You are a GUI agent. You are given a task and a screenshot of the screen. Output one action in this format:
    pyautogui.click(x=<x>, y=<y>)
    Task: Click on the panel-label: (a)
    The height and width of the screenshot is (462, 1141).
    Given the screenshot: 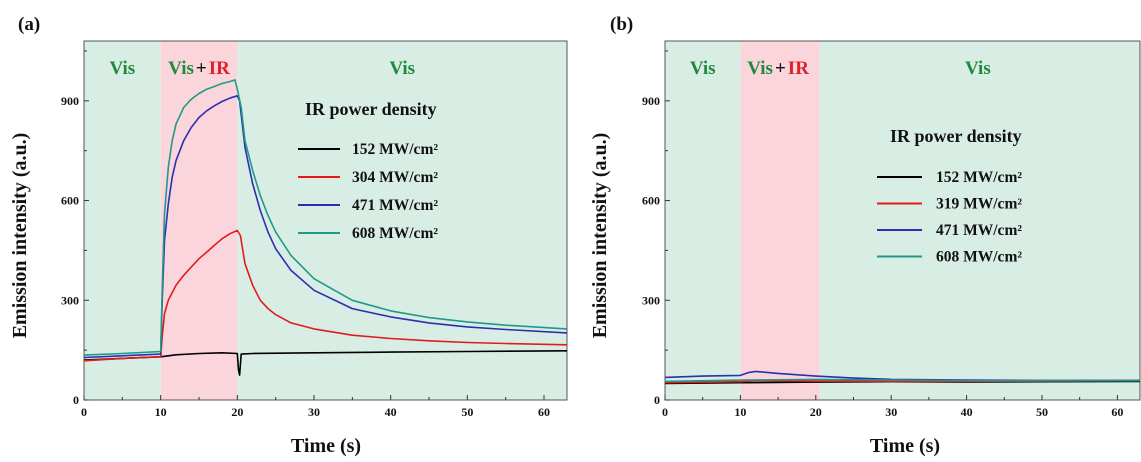 What is the action you would take?
    pyautogui.click(x=29, y=24)
    